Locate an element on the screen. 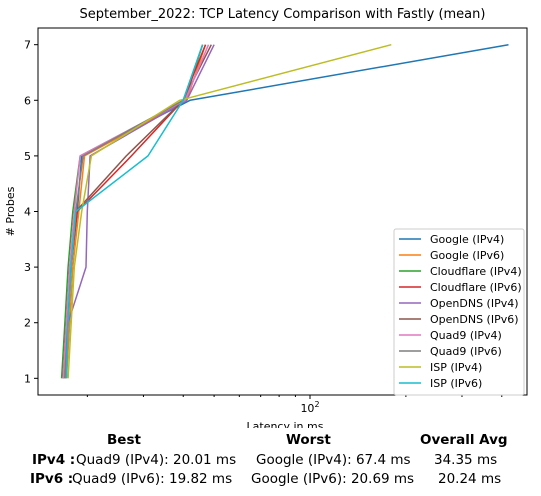 The height and width of the screenshot is (496, 541). worst-header: Worst is located at coordinates (308, 440).